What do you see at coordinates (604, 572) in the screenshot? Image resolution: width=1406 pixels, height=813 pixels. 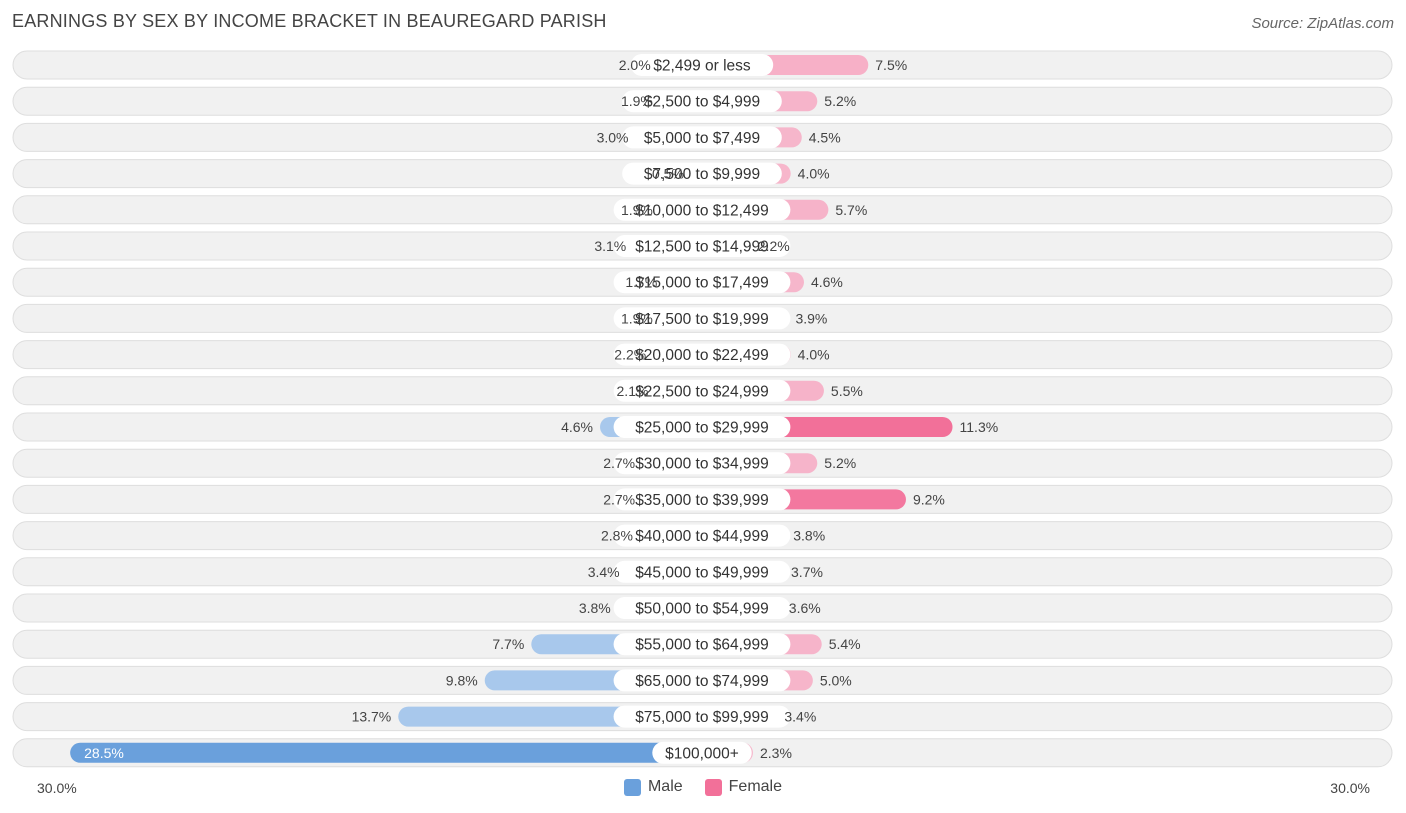 I see `male-value-label: 3.4%` at bounding box center [604, 572].